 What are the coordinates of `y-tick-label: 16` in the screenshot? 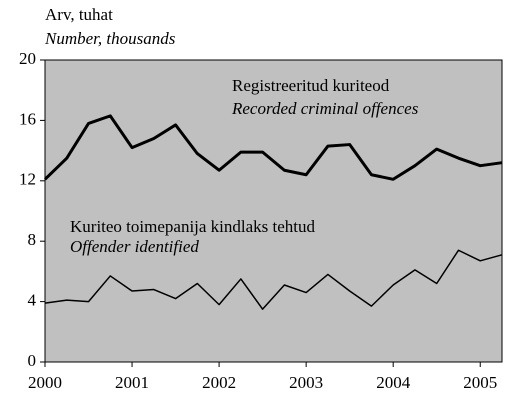 It's located at (27, 118).